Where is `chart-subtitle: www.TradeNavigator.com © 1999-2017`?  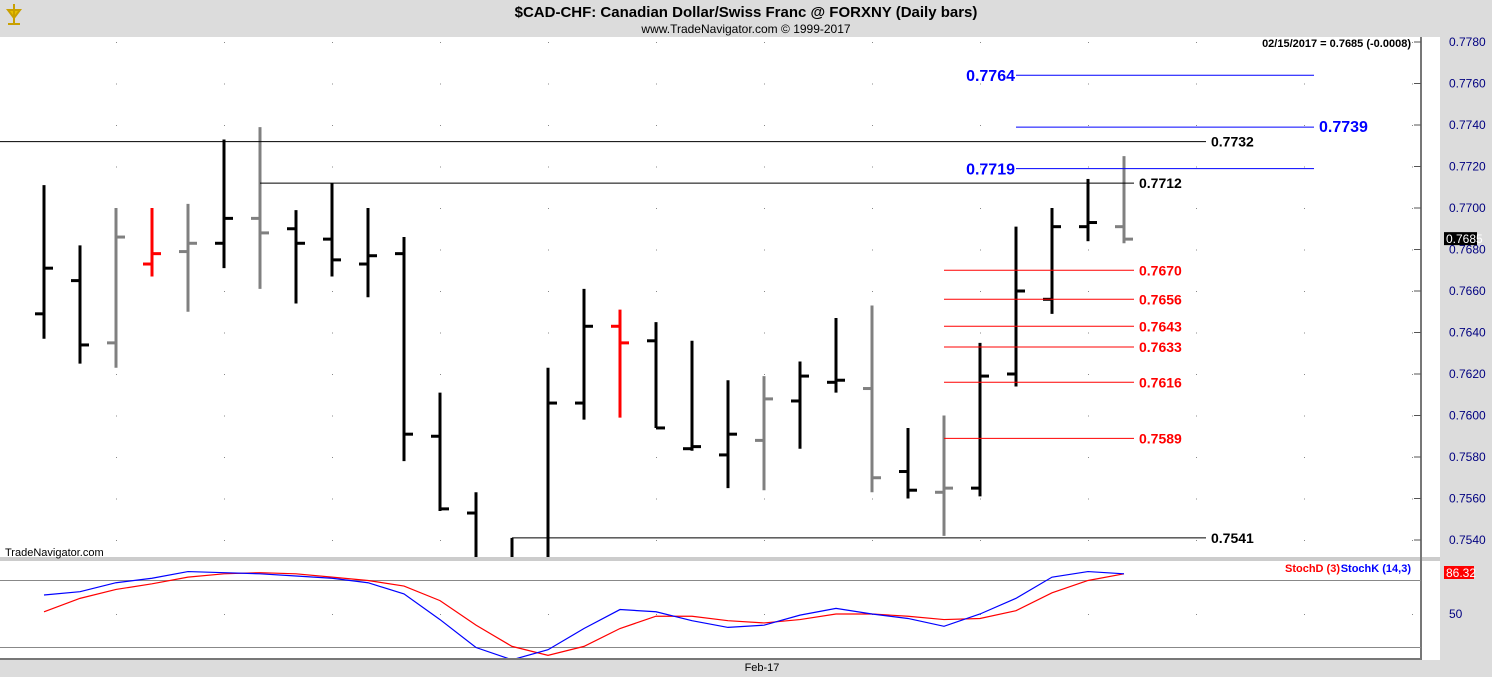 chart-subtitle: www.TradeNavigator.com © 1999-2017 is located at coordinates (745, 29).